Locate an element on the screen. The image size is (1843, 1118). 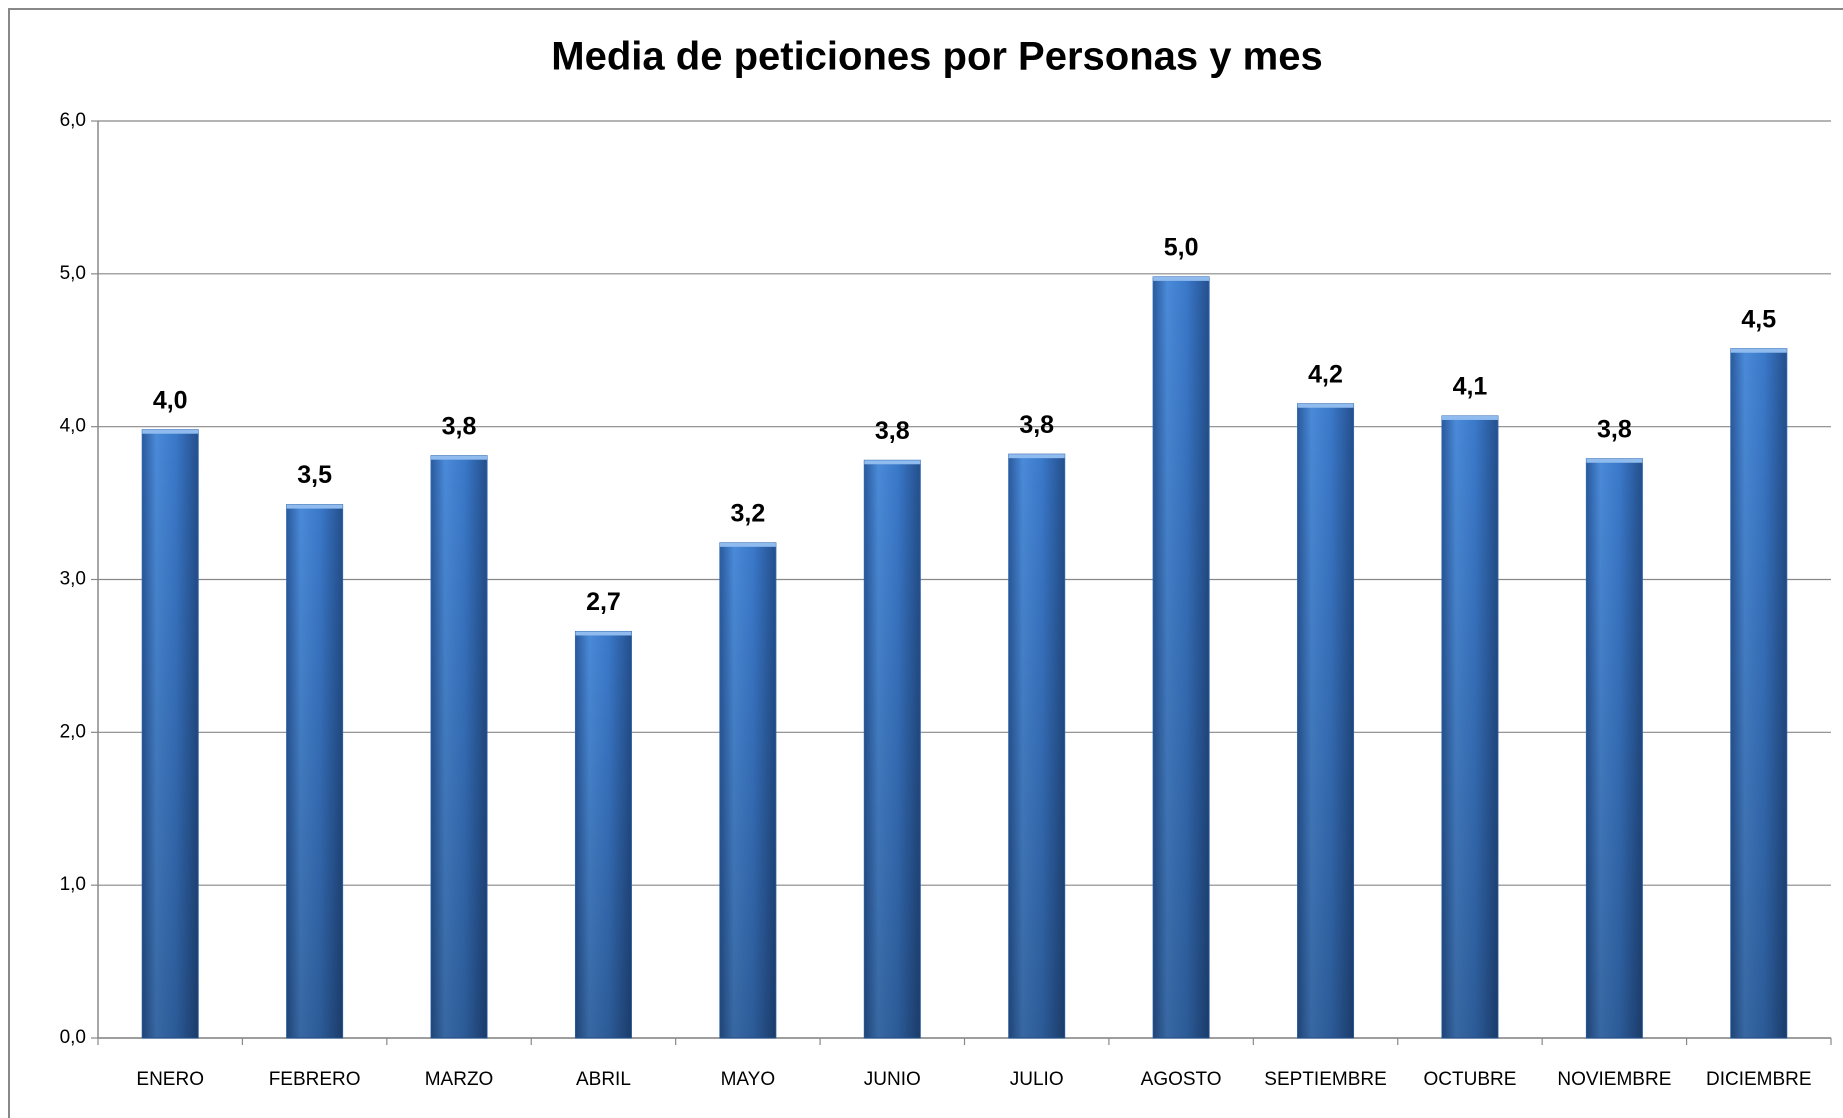
x-tick-label: MAYO is located at coordinates (748, 1079).